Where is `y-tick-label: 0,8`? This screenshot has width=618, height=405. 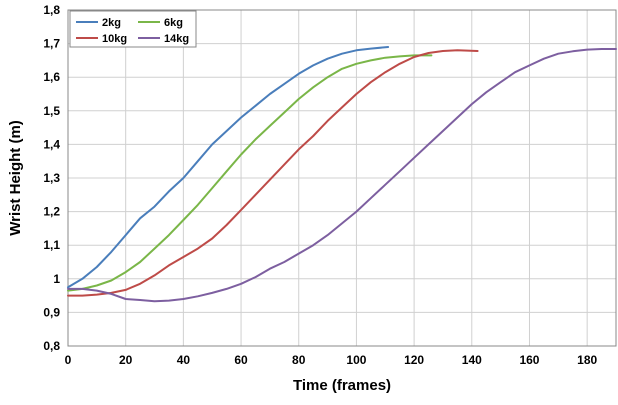
y-tick-label: 0,8 is located at coordinates (51, 346).